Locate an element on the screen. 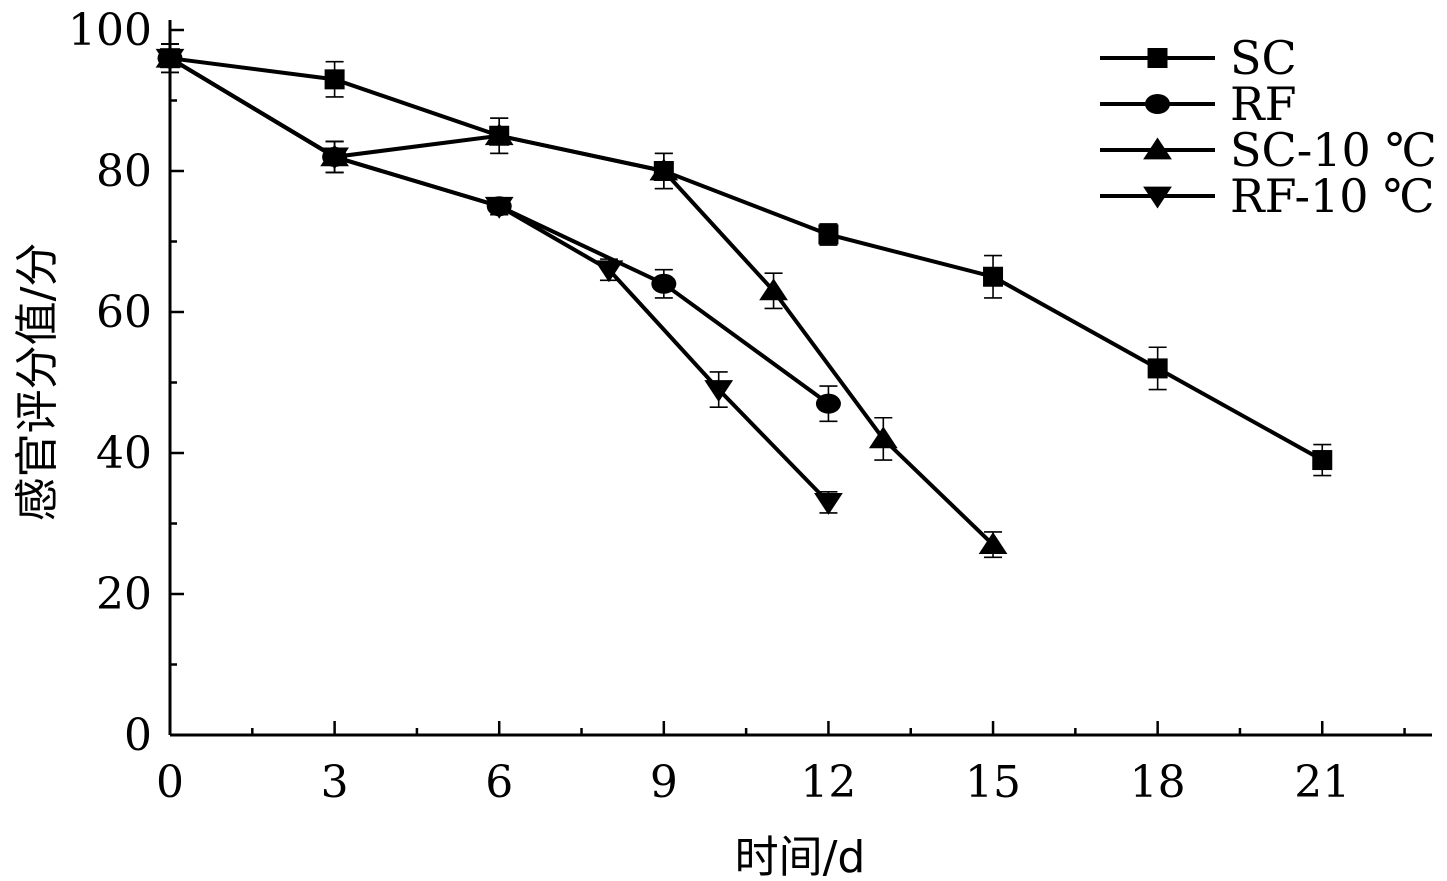 The image size is (1447, 881). y-tick-label: 40 is located at coordinates (124, 453).